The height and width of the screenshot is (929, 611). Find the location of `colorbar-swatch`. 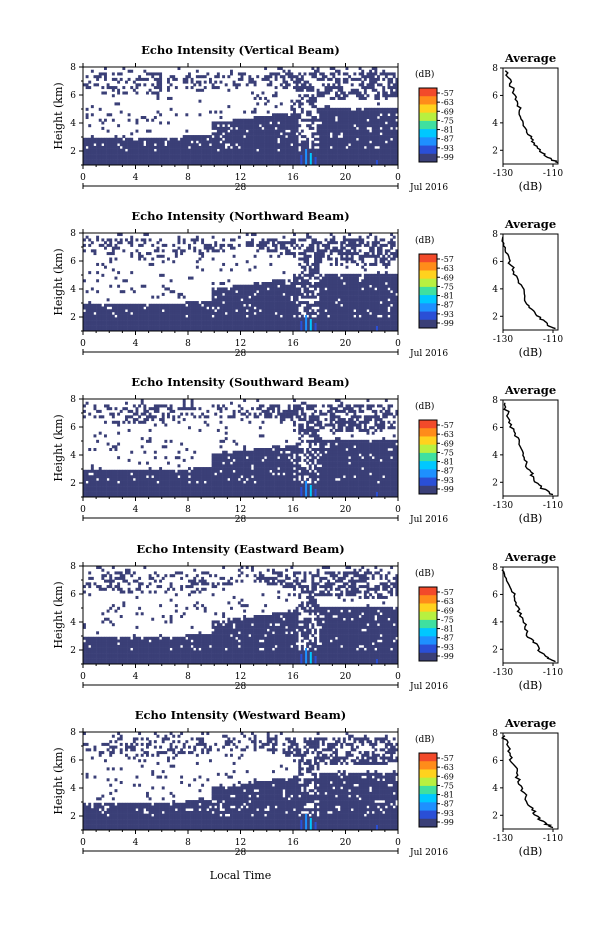

colorbar-swatch is located at coordinates (428, 283).